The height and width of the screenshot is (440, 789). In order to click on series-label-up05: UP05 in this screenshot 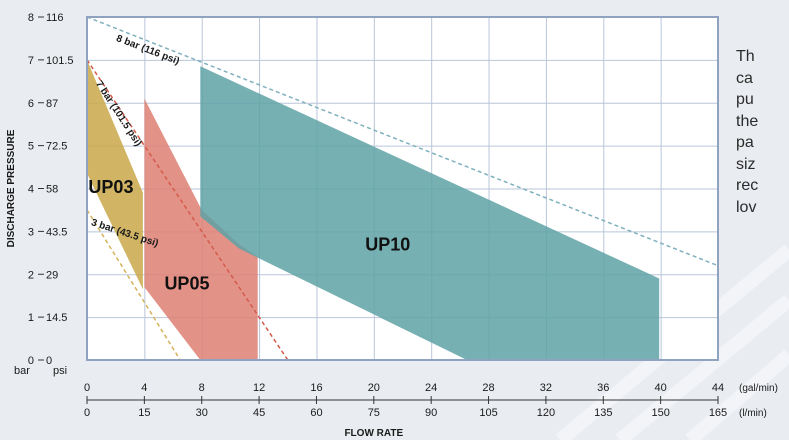, I will do `click(186, 283)`.